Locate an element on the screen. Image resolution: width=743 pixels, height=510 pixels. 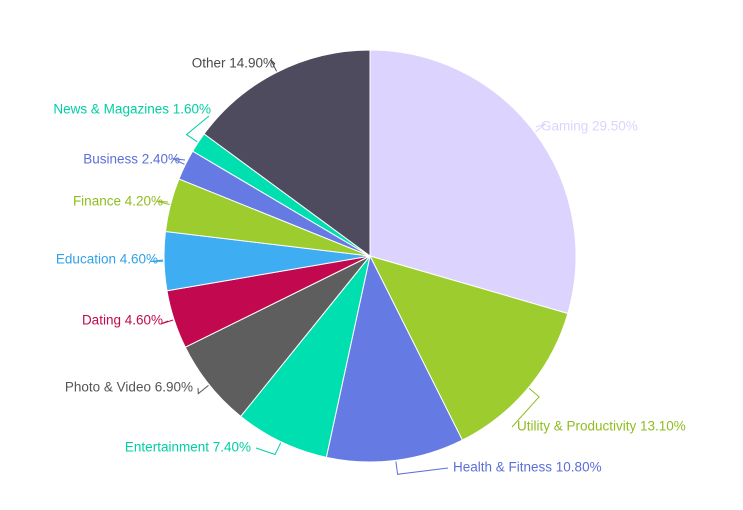
slice-label-health-fitness: Health & Fitness 10.80% is located at coordinates (527, 467).